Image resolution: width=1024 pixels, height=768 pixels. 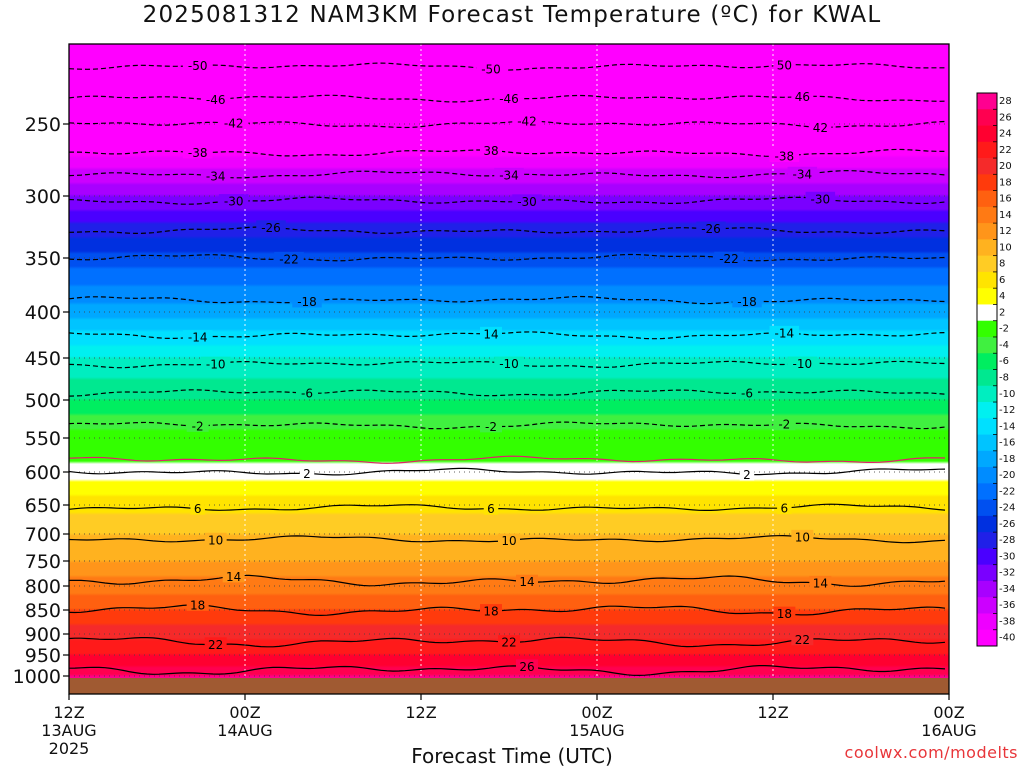 I want to click on x-tick-date: 13AUG, so click(x=68, y=730).